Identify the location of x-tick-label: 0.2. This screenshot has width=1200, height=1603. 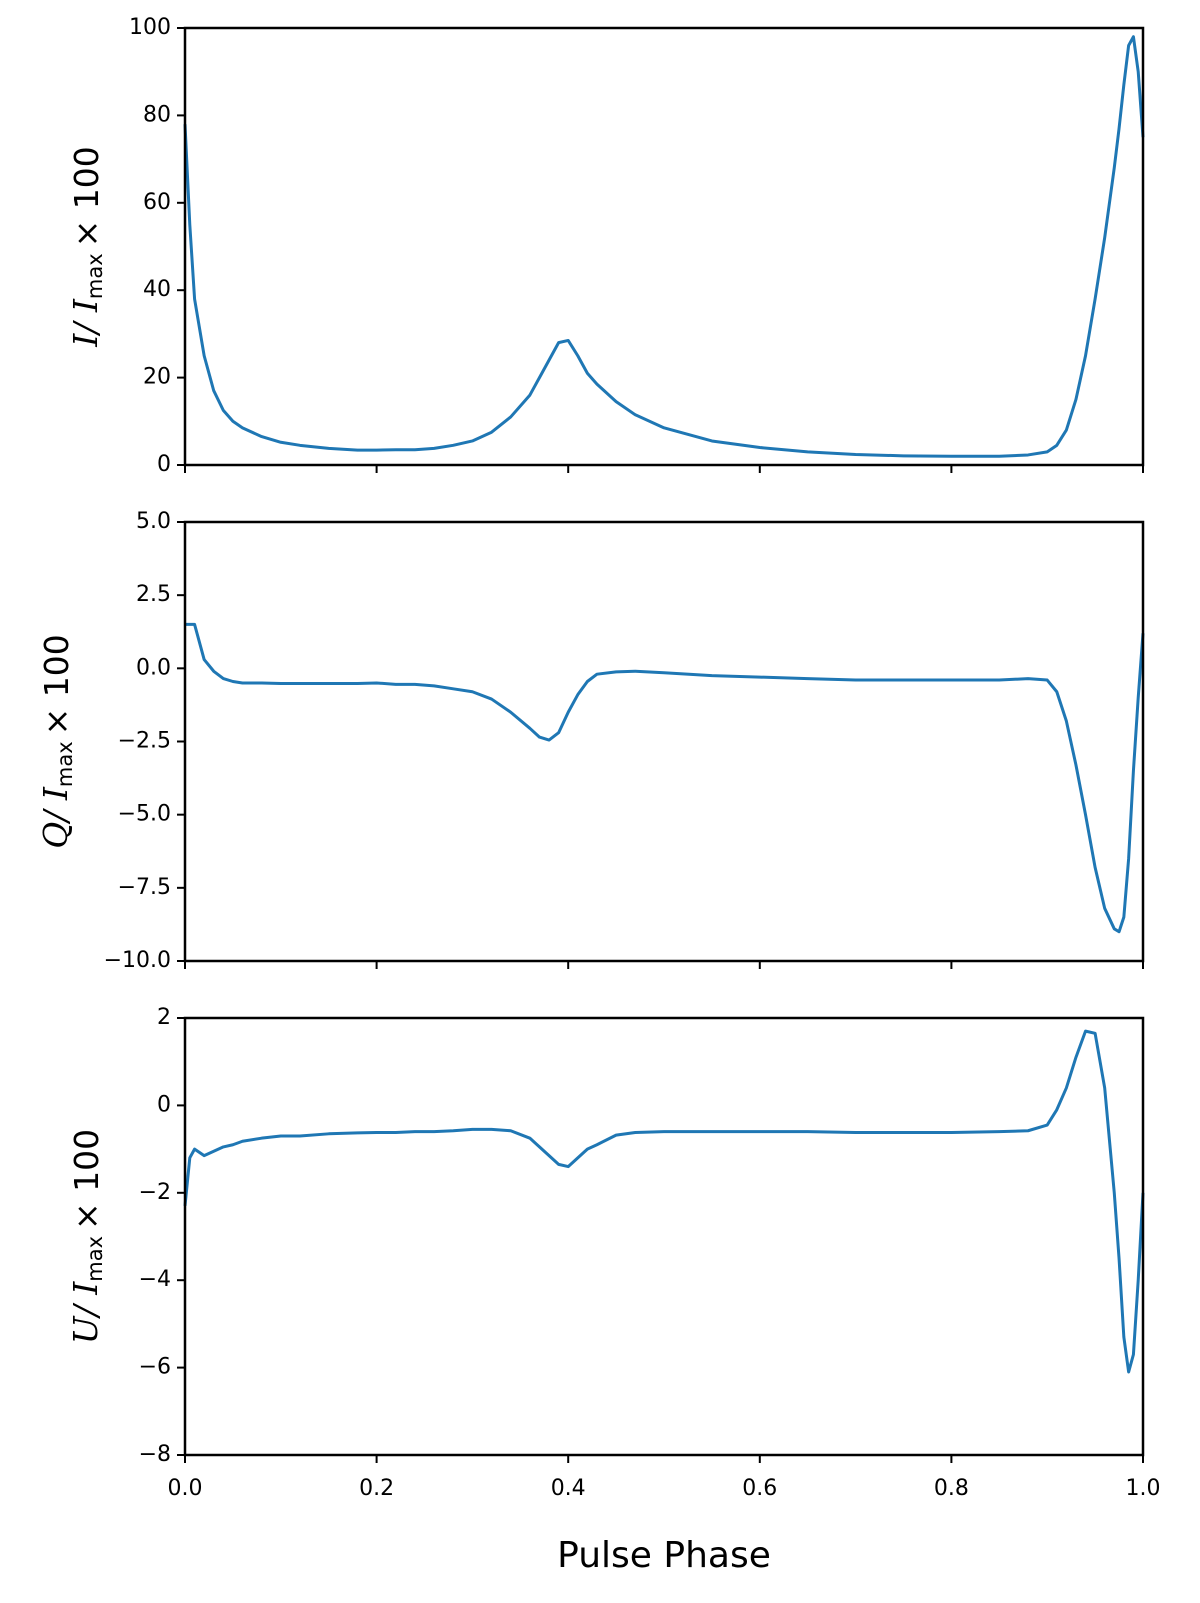
(376, 1488).